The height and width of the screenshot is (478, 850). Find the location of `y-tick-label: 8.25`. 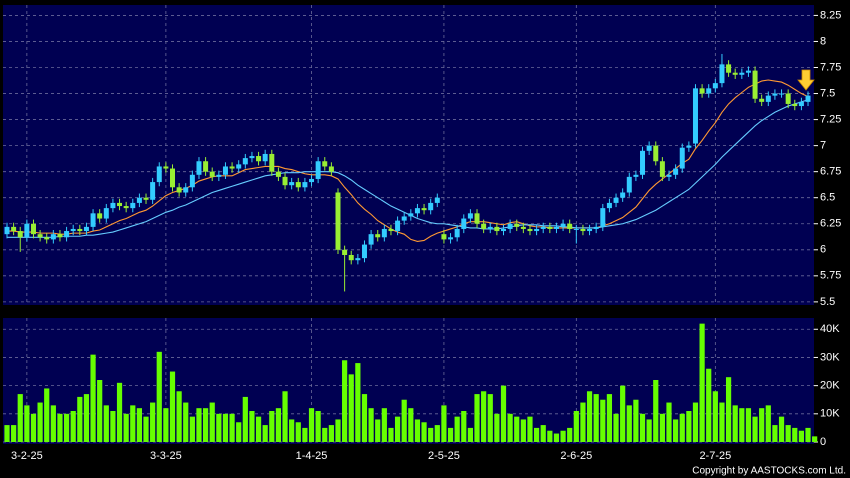

y-tick-label: 8.25 is located at coordinates (830, 15).